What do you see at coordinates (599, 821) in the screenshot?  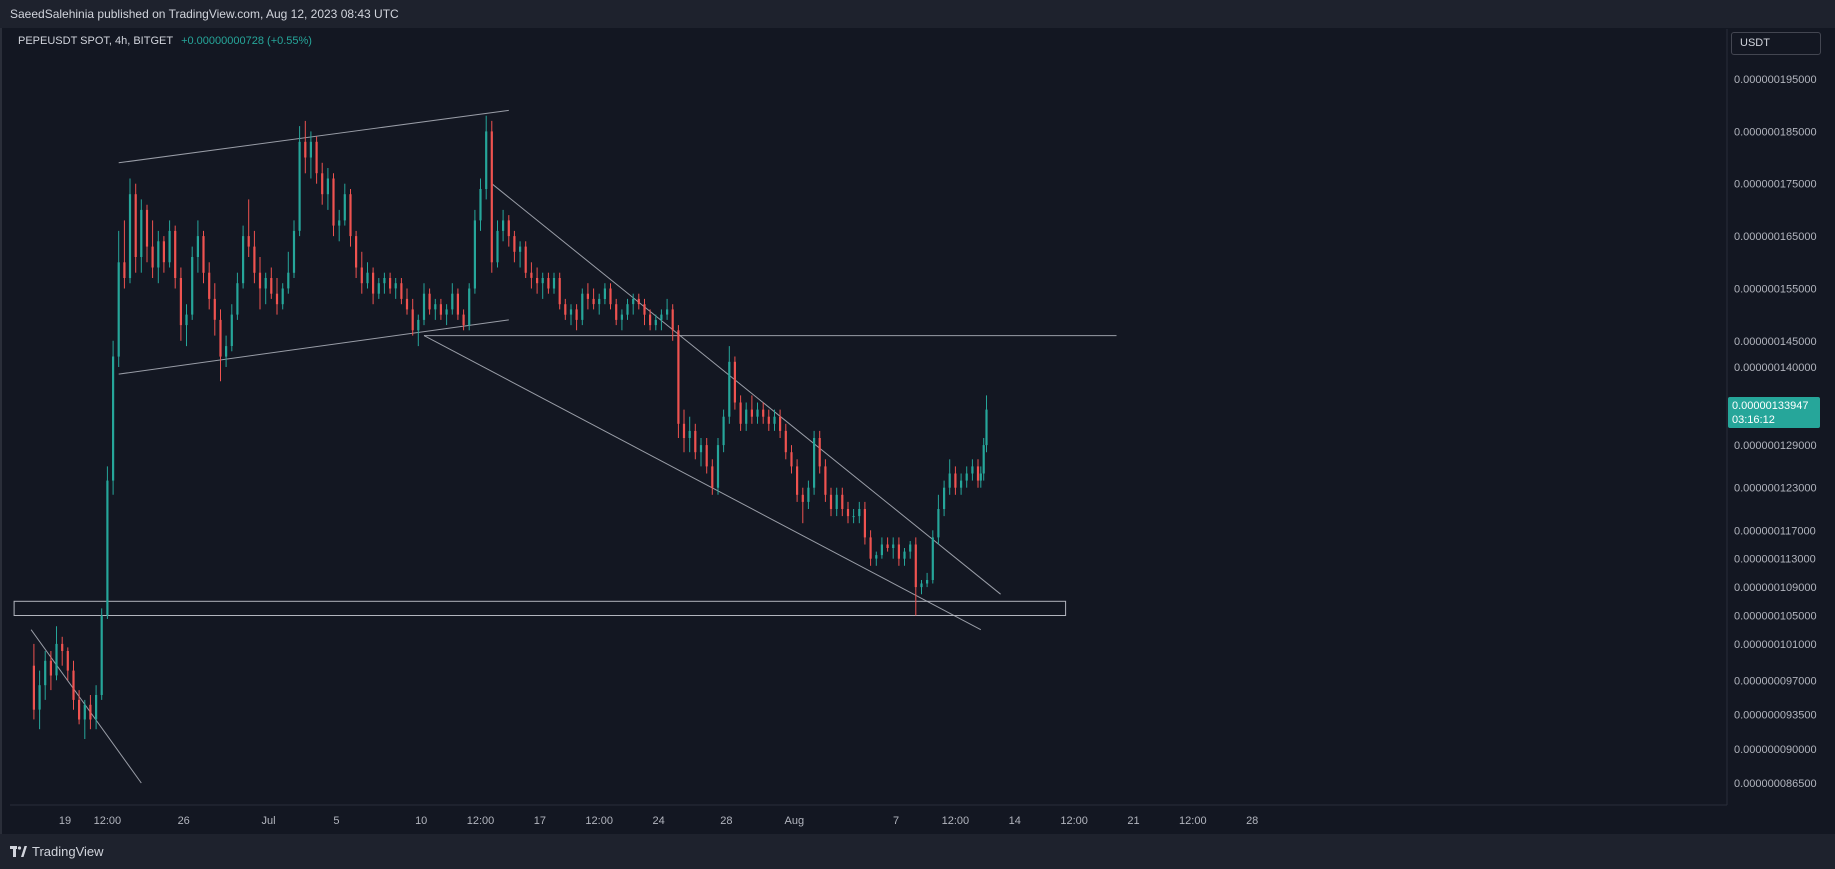 I see `x-tick-label: 12:00` at bounding box center [599, 821].